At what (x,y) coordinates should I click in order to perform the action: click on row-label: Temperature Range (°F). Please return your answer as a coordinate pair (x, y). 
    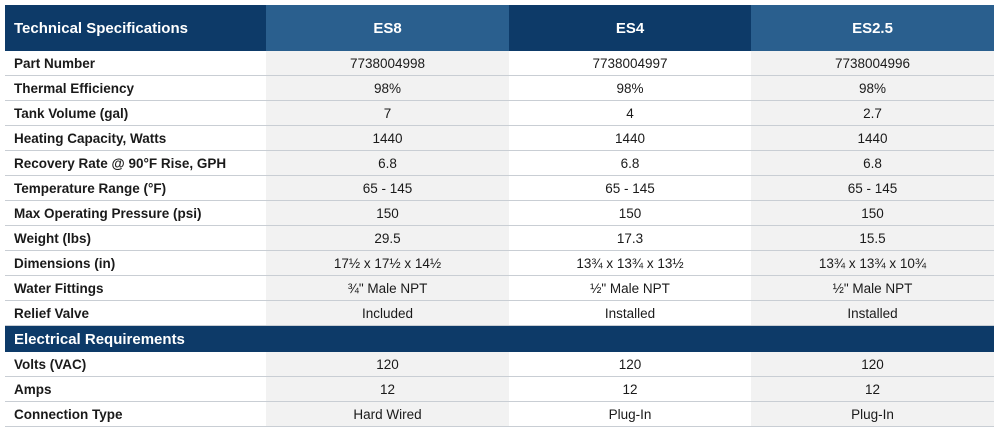
    Looking at the image, I should click on (135, 188).